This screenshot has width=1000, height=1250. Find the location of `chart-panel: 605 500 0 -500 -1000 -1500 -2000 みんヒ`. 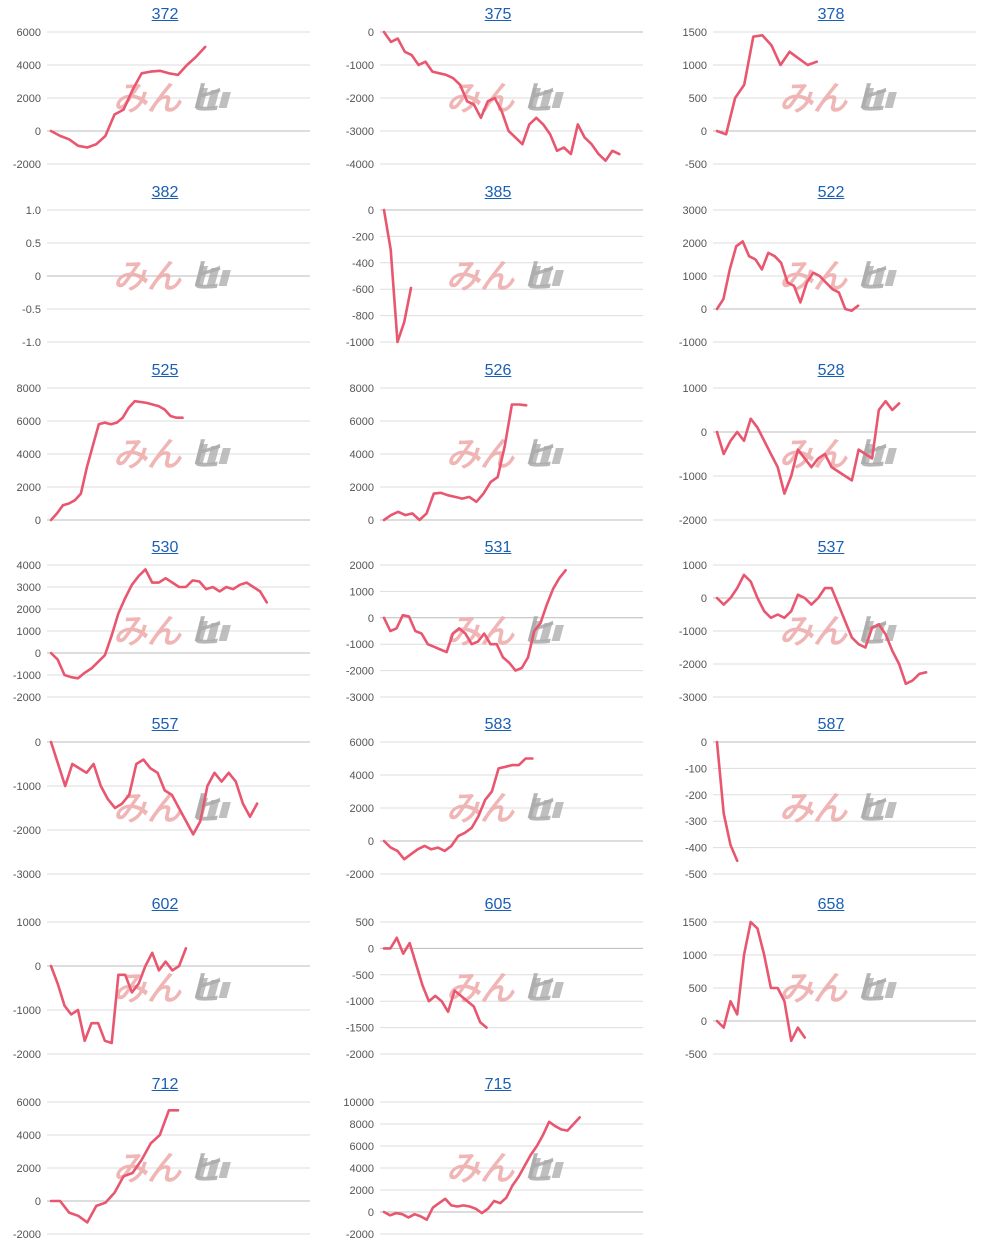

chart-panel: 605 500 0 -500 -1000 -1500 -2000 みんヒ is located at coordinates (498, 981).